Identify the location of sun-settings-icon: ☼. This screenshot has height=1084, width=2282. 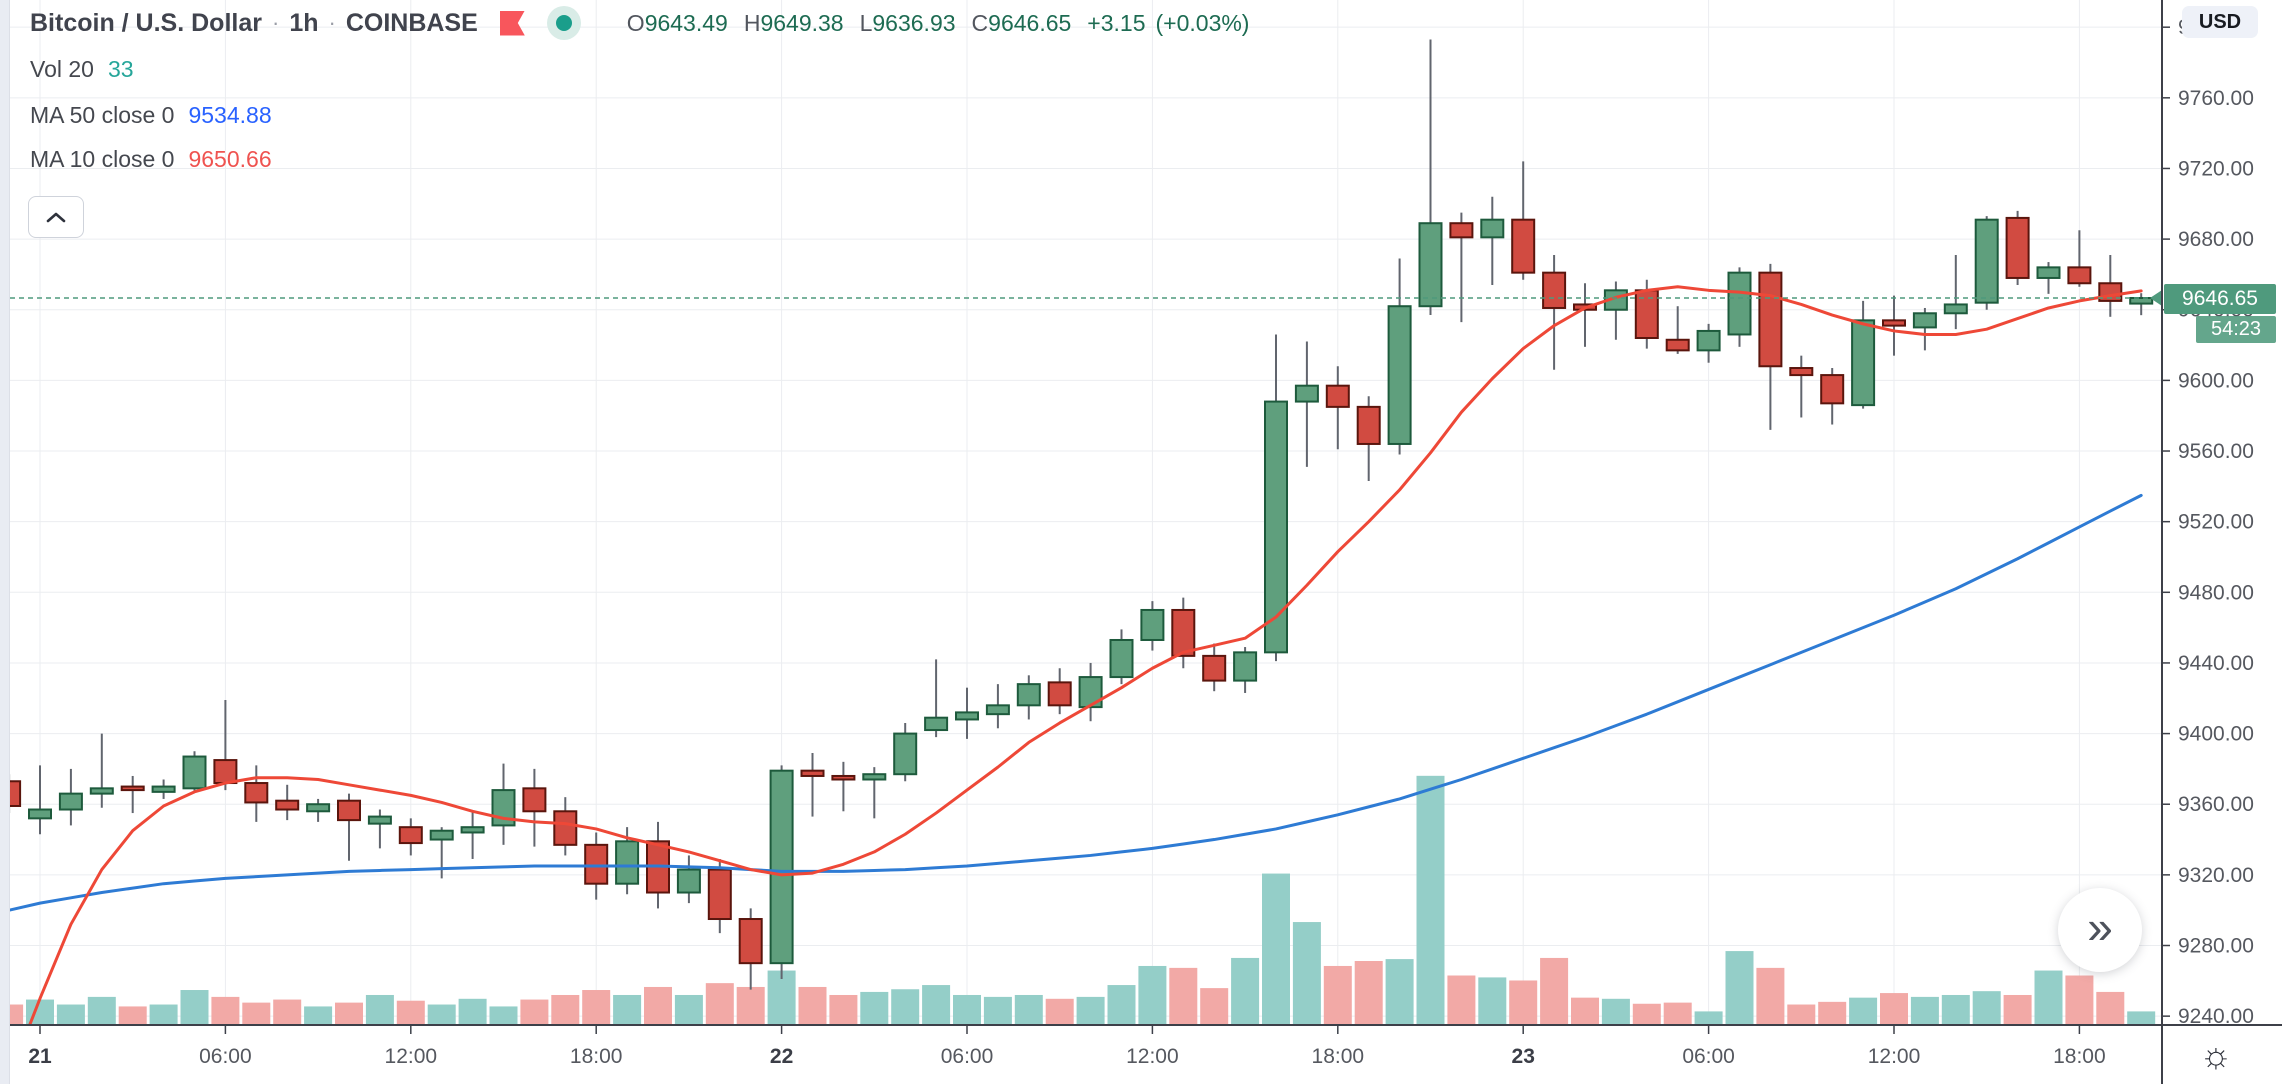
(2216, 1054).